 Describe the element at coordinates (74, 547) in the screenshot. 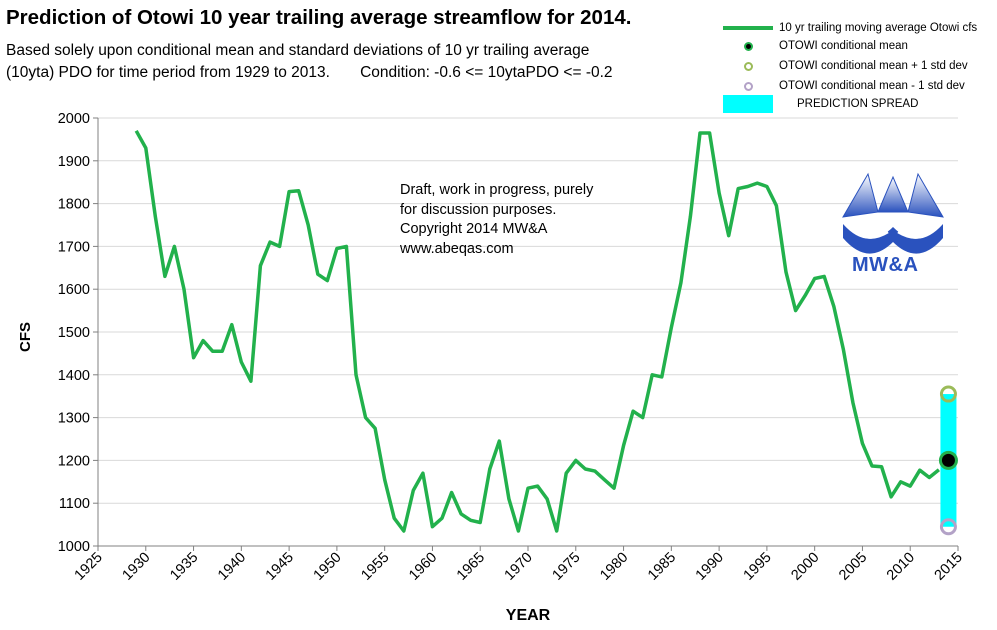

I see `y-tick-label: 1000` at that location.